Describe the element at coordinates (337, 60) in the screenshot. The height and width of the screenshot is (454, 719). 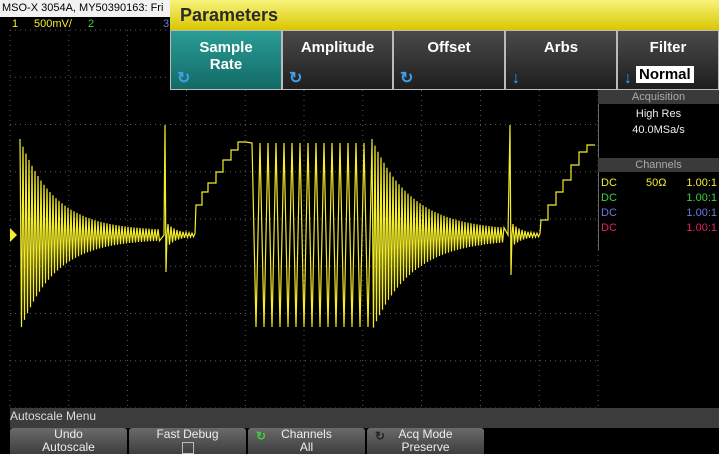
I see `softkey: Amplitude ↻` at that location.